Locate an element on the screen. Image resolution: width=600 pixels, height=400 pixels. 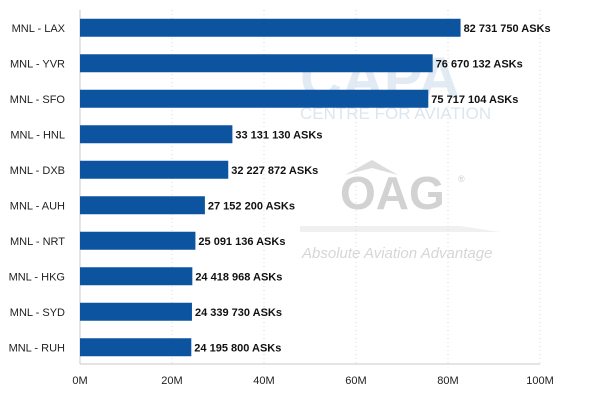
data-label: 82 731 750 ASKs is located at coordinates (507, 29).